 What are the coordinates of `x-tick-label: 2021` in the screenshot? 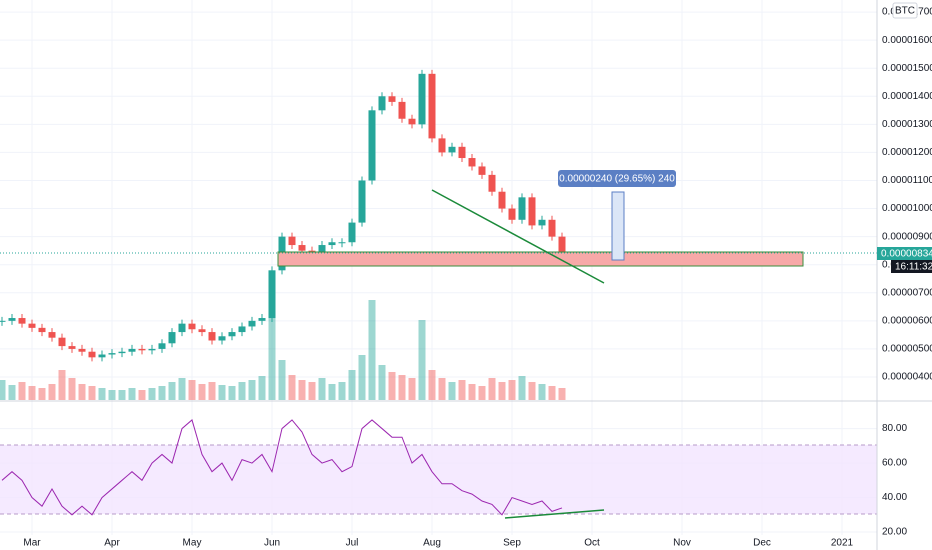 It's located at (842, 543).